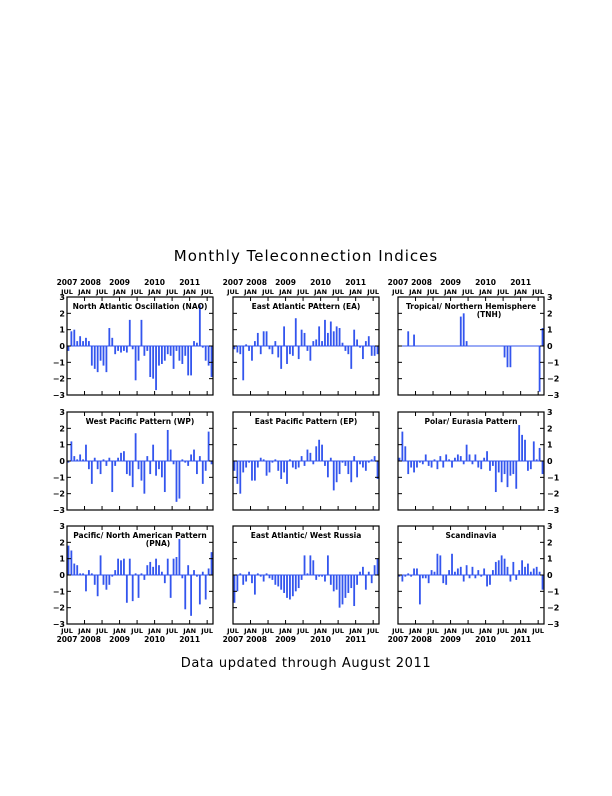  I want to click on x-year-label: 2009, so click(119, 639).